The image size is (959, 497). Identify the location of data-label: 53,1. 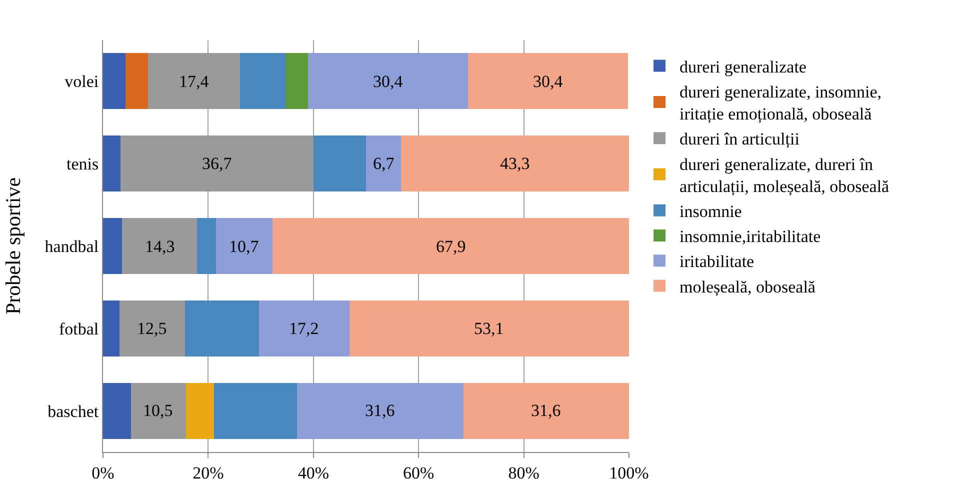
(489, 328).